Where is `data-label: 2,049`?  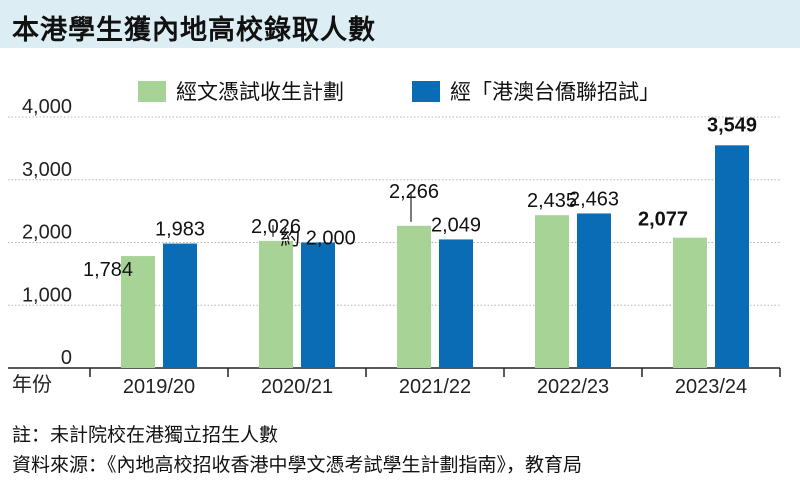 data-label: 2,049 is located at coordinates (456, 225).